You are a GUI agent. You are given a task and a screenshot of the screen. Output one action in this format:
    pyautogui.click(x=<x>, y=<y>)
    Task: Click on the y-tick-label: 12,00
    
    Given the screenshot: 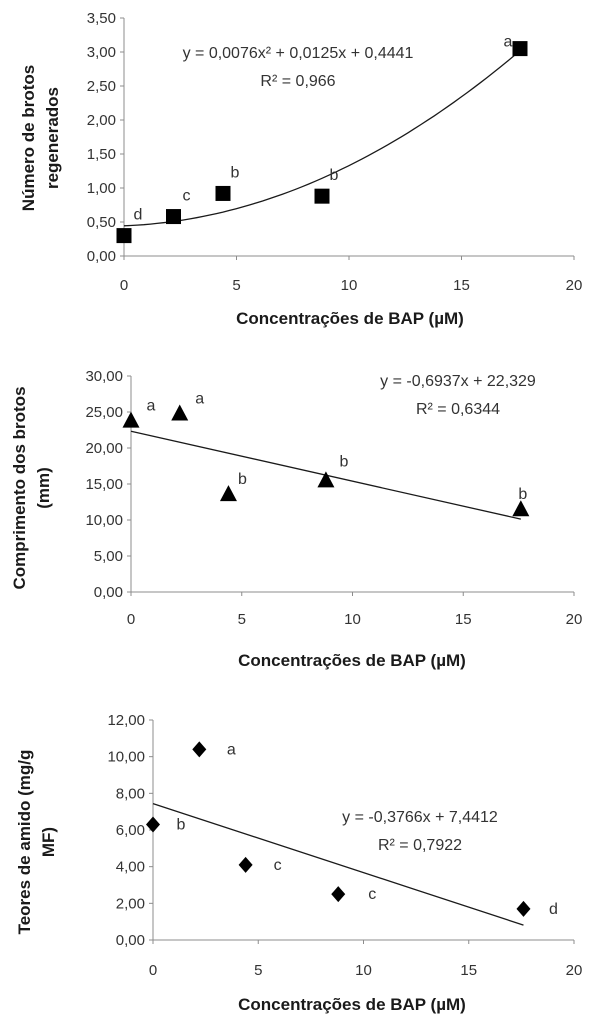 What is the action you would take?
    pyautogui.click(x=126, y=720)
    